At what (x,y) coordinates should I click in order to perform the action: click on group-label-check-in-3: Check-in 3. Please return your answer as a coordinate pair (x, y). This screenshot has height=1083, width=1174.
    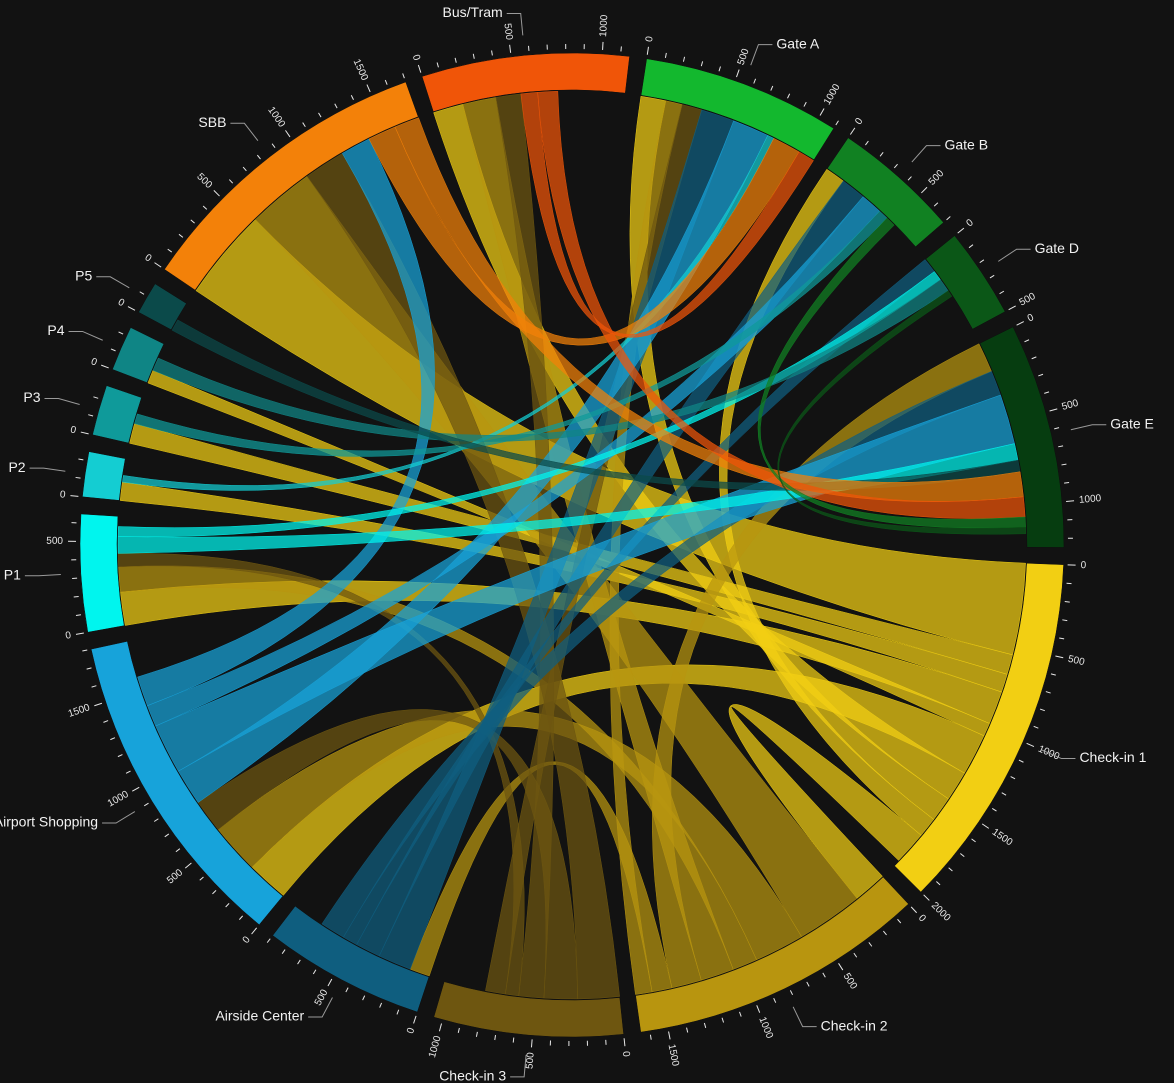
    Looking at the image, I should click on (472, 1075).